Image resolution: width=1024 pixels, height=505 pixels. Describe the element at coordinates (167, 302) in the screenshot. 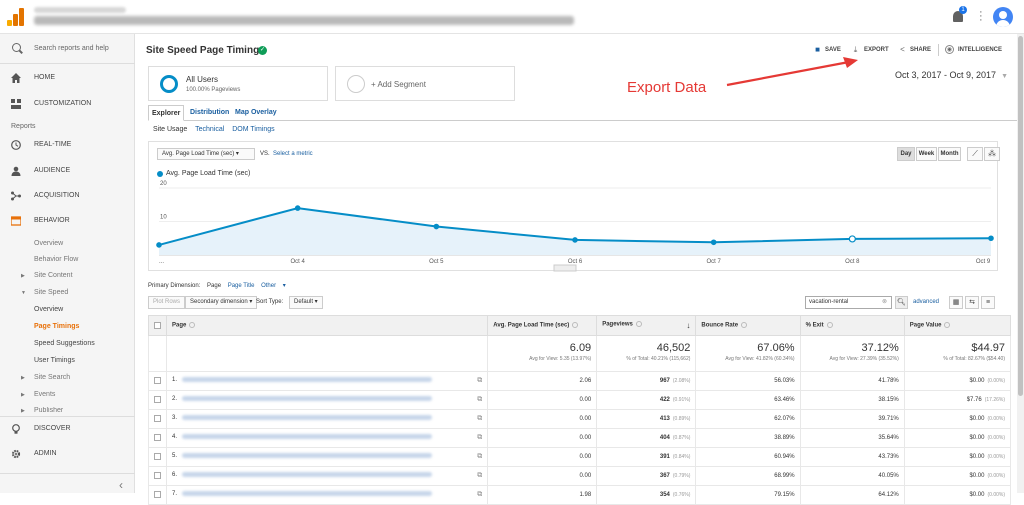

I see `plot-rows-button: Plot Rows` at that location.